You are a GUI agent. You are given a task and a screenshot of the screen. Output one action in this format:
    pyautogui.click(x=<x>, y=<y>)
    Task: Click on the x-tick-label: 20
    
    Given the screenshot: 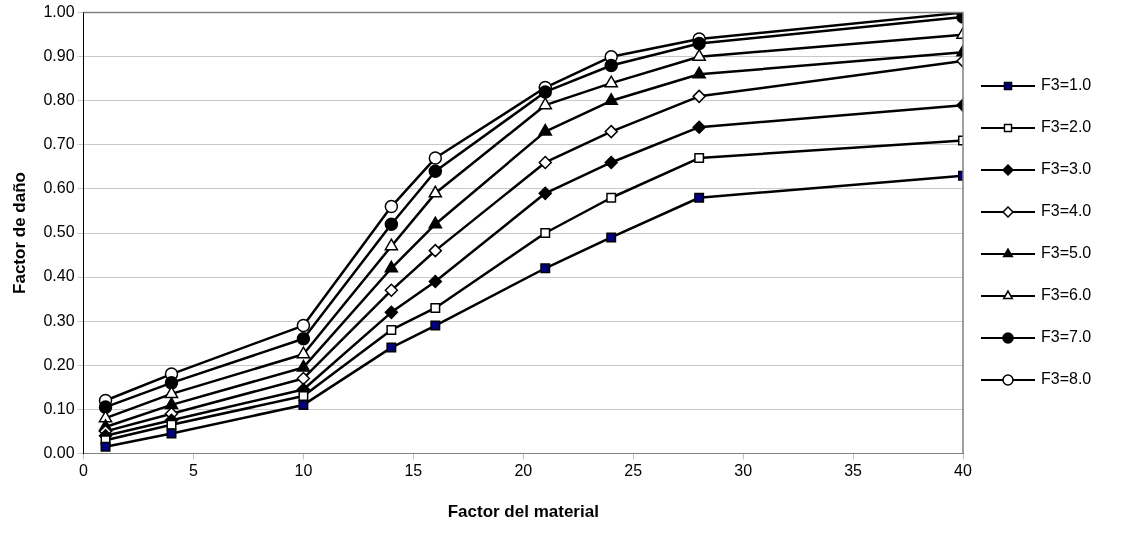 What is the action you would take?
    pyautogui.click(x=523, y=471)
    